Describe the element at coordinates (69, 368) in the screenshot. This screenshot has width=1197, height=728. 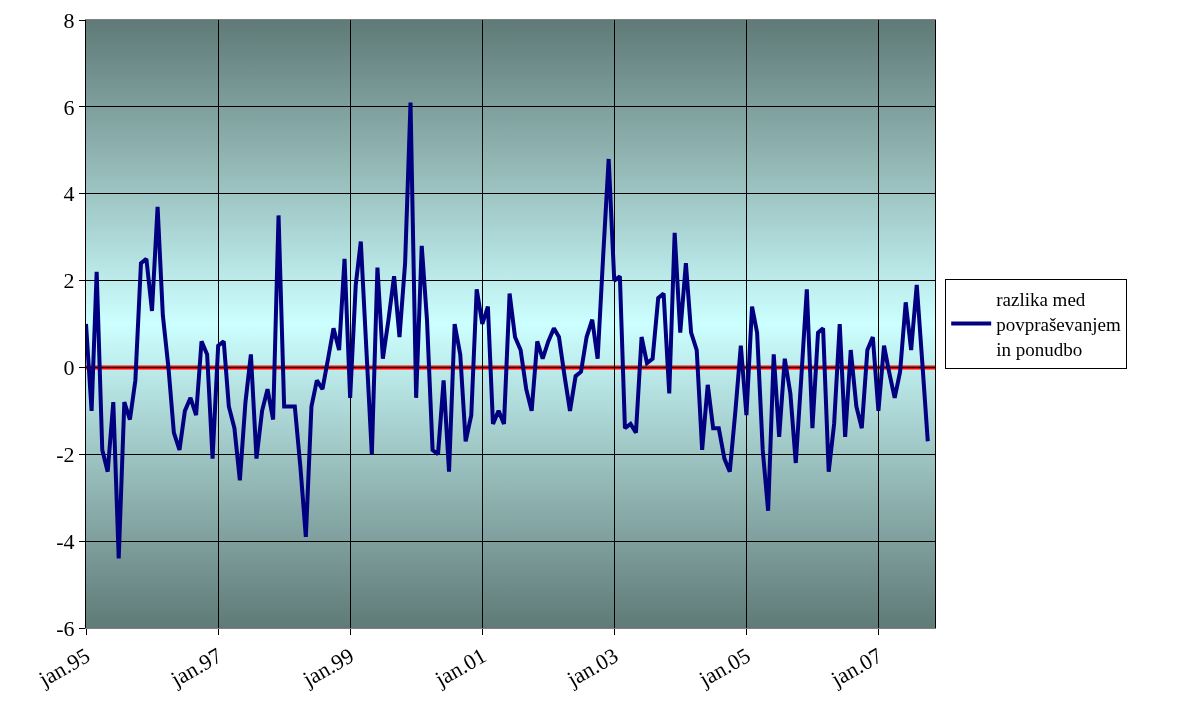
I see `y-tick-label: 0` at that location.